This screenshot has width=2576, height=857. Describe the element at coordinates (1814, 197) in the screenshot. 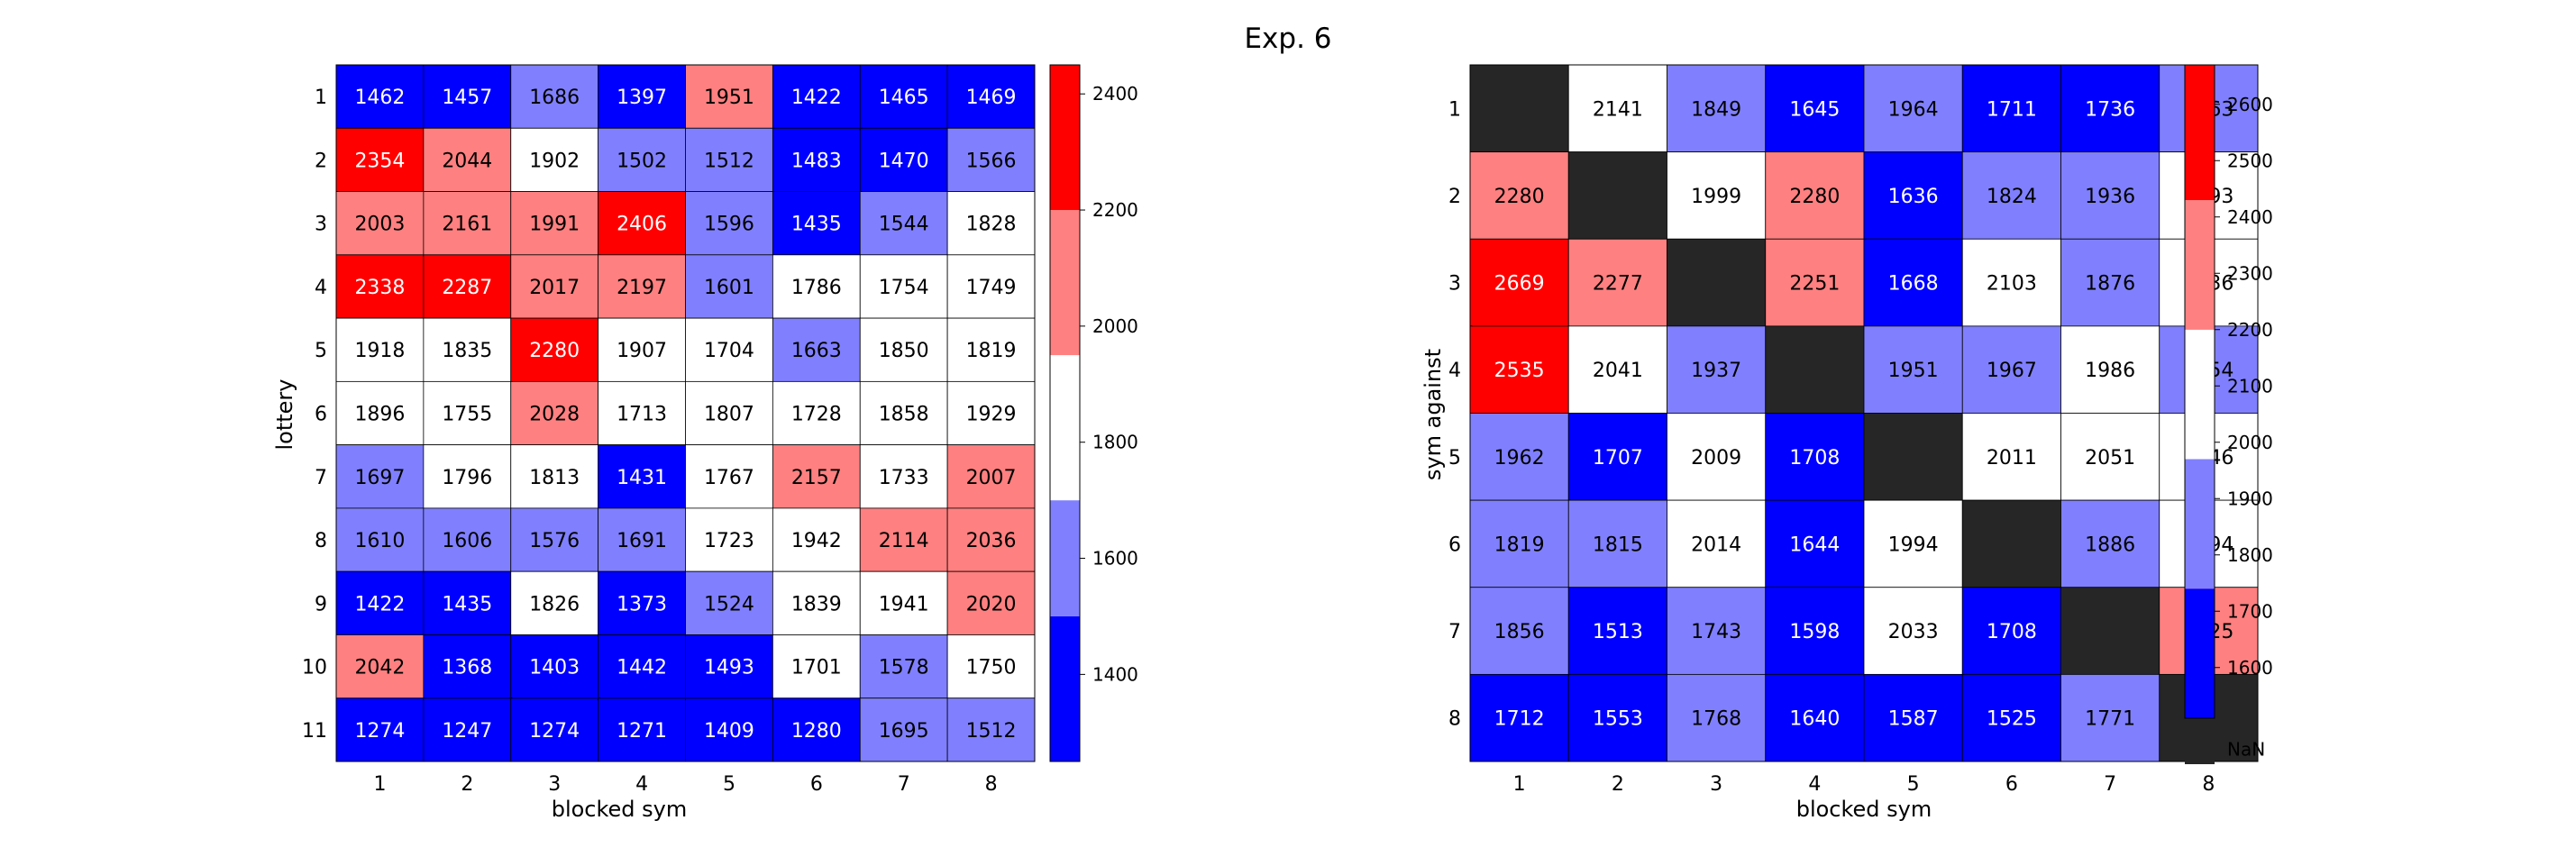

I see `cell-value-label: 2280` at that location.